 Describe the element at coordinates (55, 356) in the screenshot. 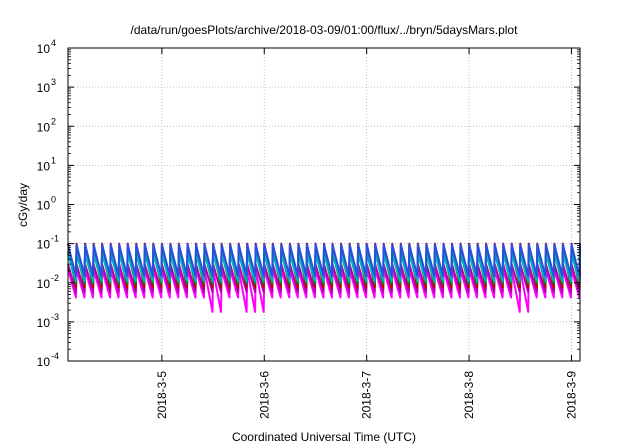

I see `y-tick-exponent: -4` at that location.